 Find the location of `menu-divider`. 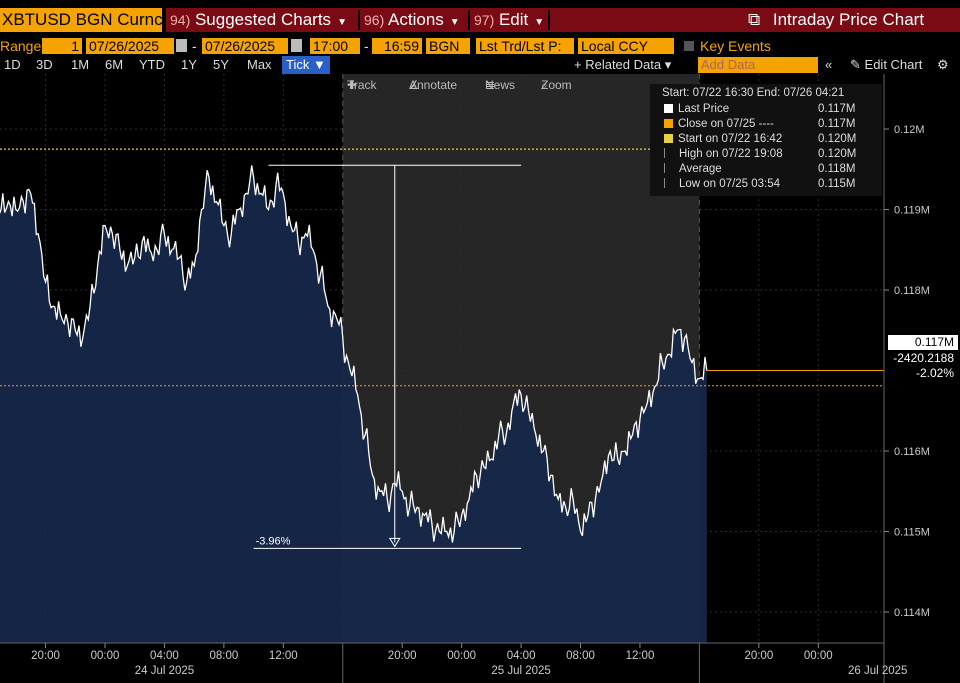

menu-divider is located at coordinates (359, 20).